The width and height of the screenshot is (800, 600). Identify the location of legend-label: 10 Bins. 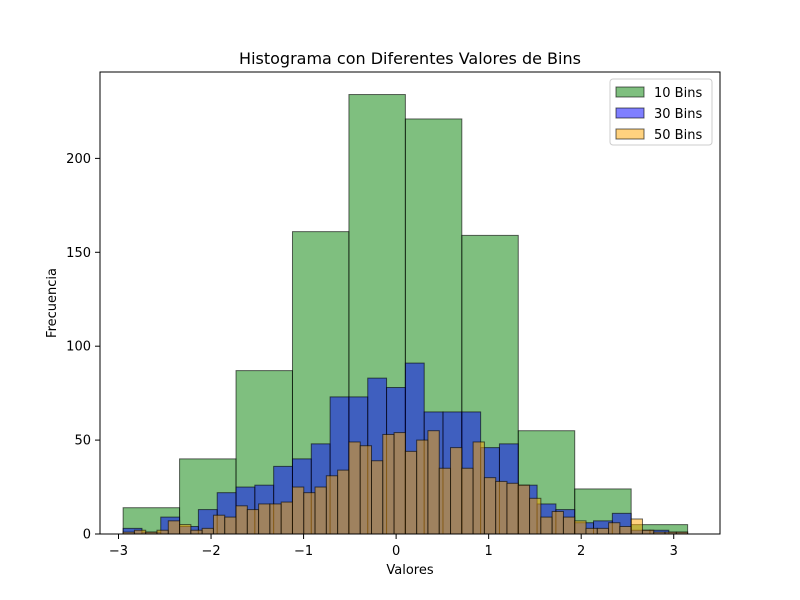
(678, 93).